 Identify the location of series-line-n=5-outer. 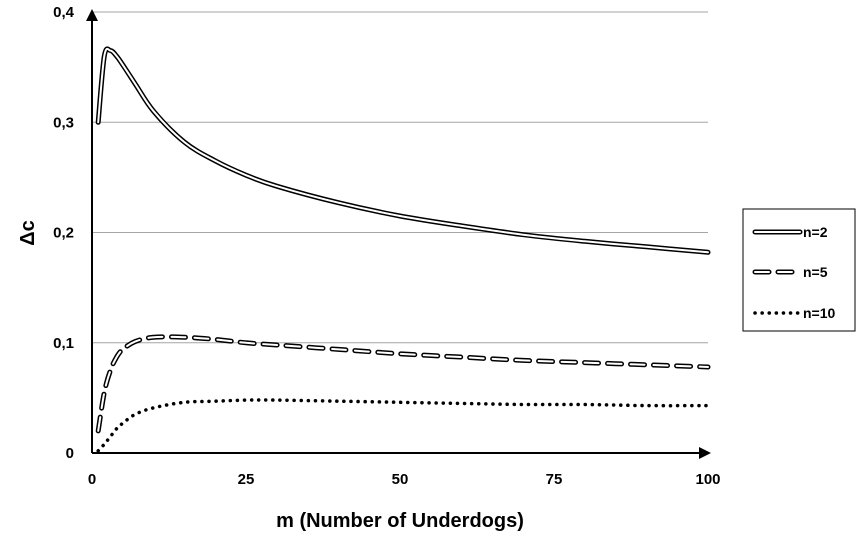
(403, 384).